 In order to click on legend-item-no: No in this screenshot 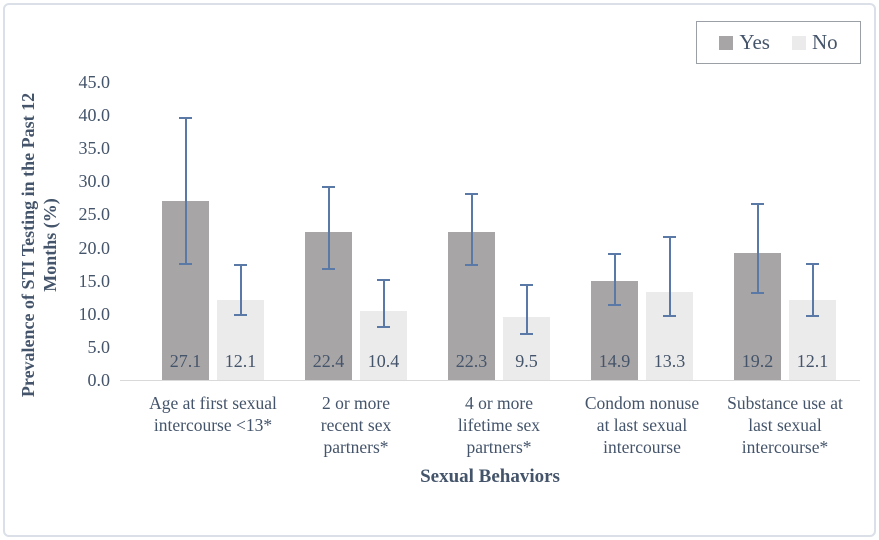, I will do `click(814, 42)`.